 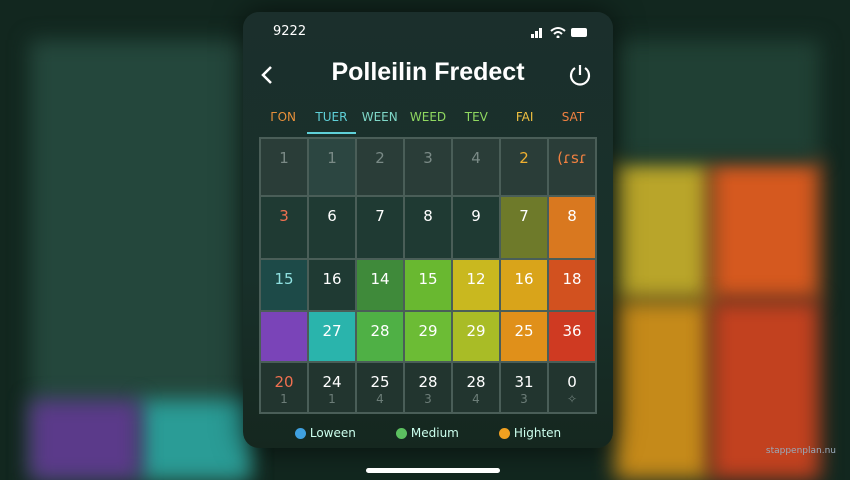 I want to click on day-number: 0, so click(x=572, y=382).